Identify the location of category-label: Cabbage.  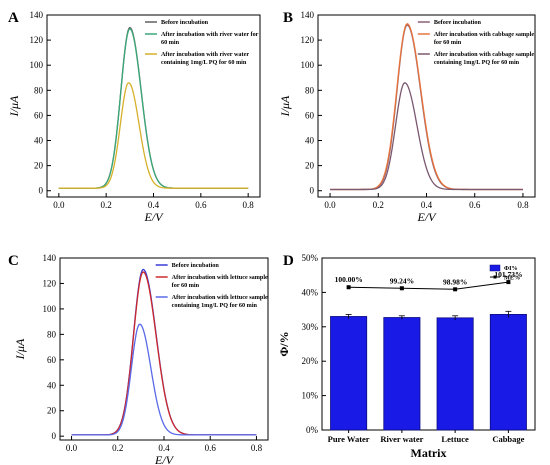
(508, 439).